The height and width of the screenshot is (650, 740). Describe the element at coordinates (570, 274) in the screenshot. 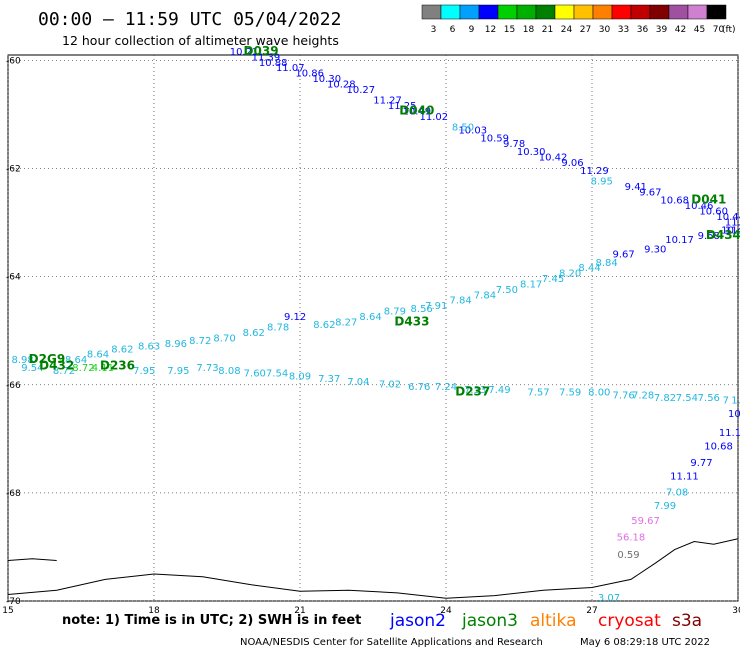

I see `swh-point-label: 8.20` at that location.